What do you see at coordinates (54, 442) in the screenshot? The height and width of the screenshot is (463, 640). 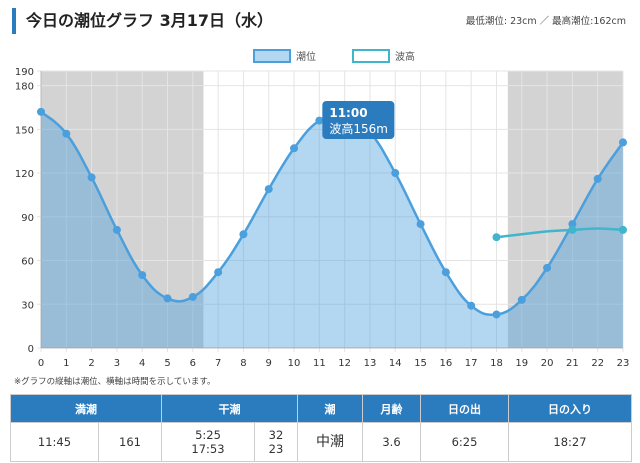 I see `high-time: 11:45` at bounding box center [54, 442].